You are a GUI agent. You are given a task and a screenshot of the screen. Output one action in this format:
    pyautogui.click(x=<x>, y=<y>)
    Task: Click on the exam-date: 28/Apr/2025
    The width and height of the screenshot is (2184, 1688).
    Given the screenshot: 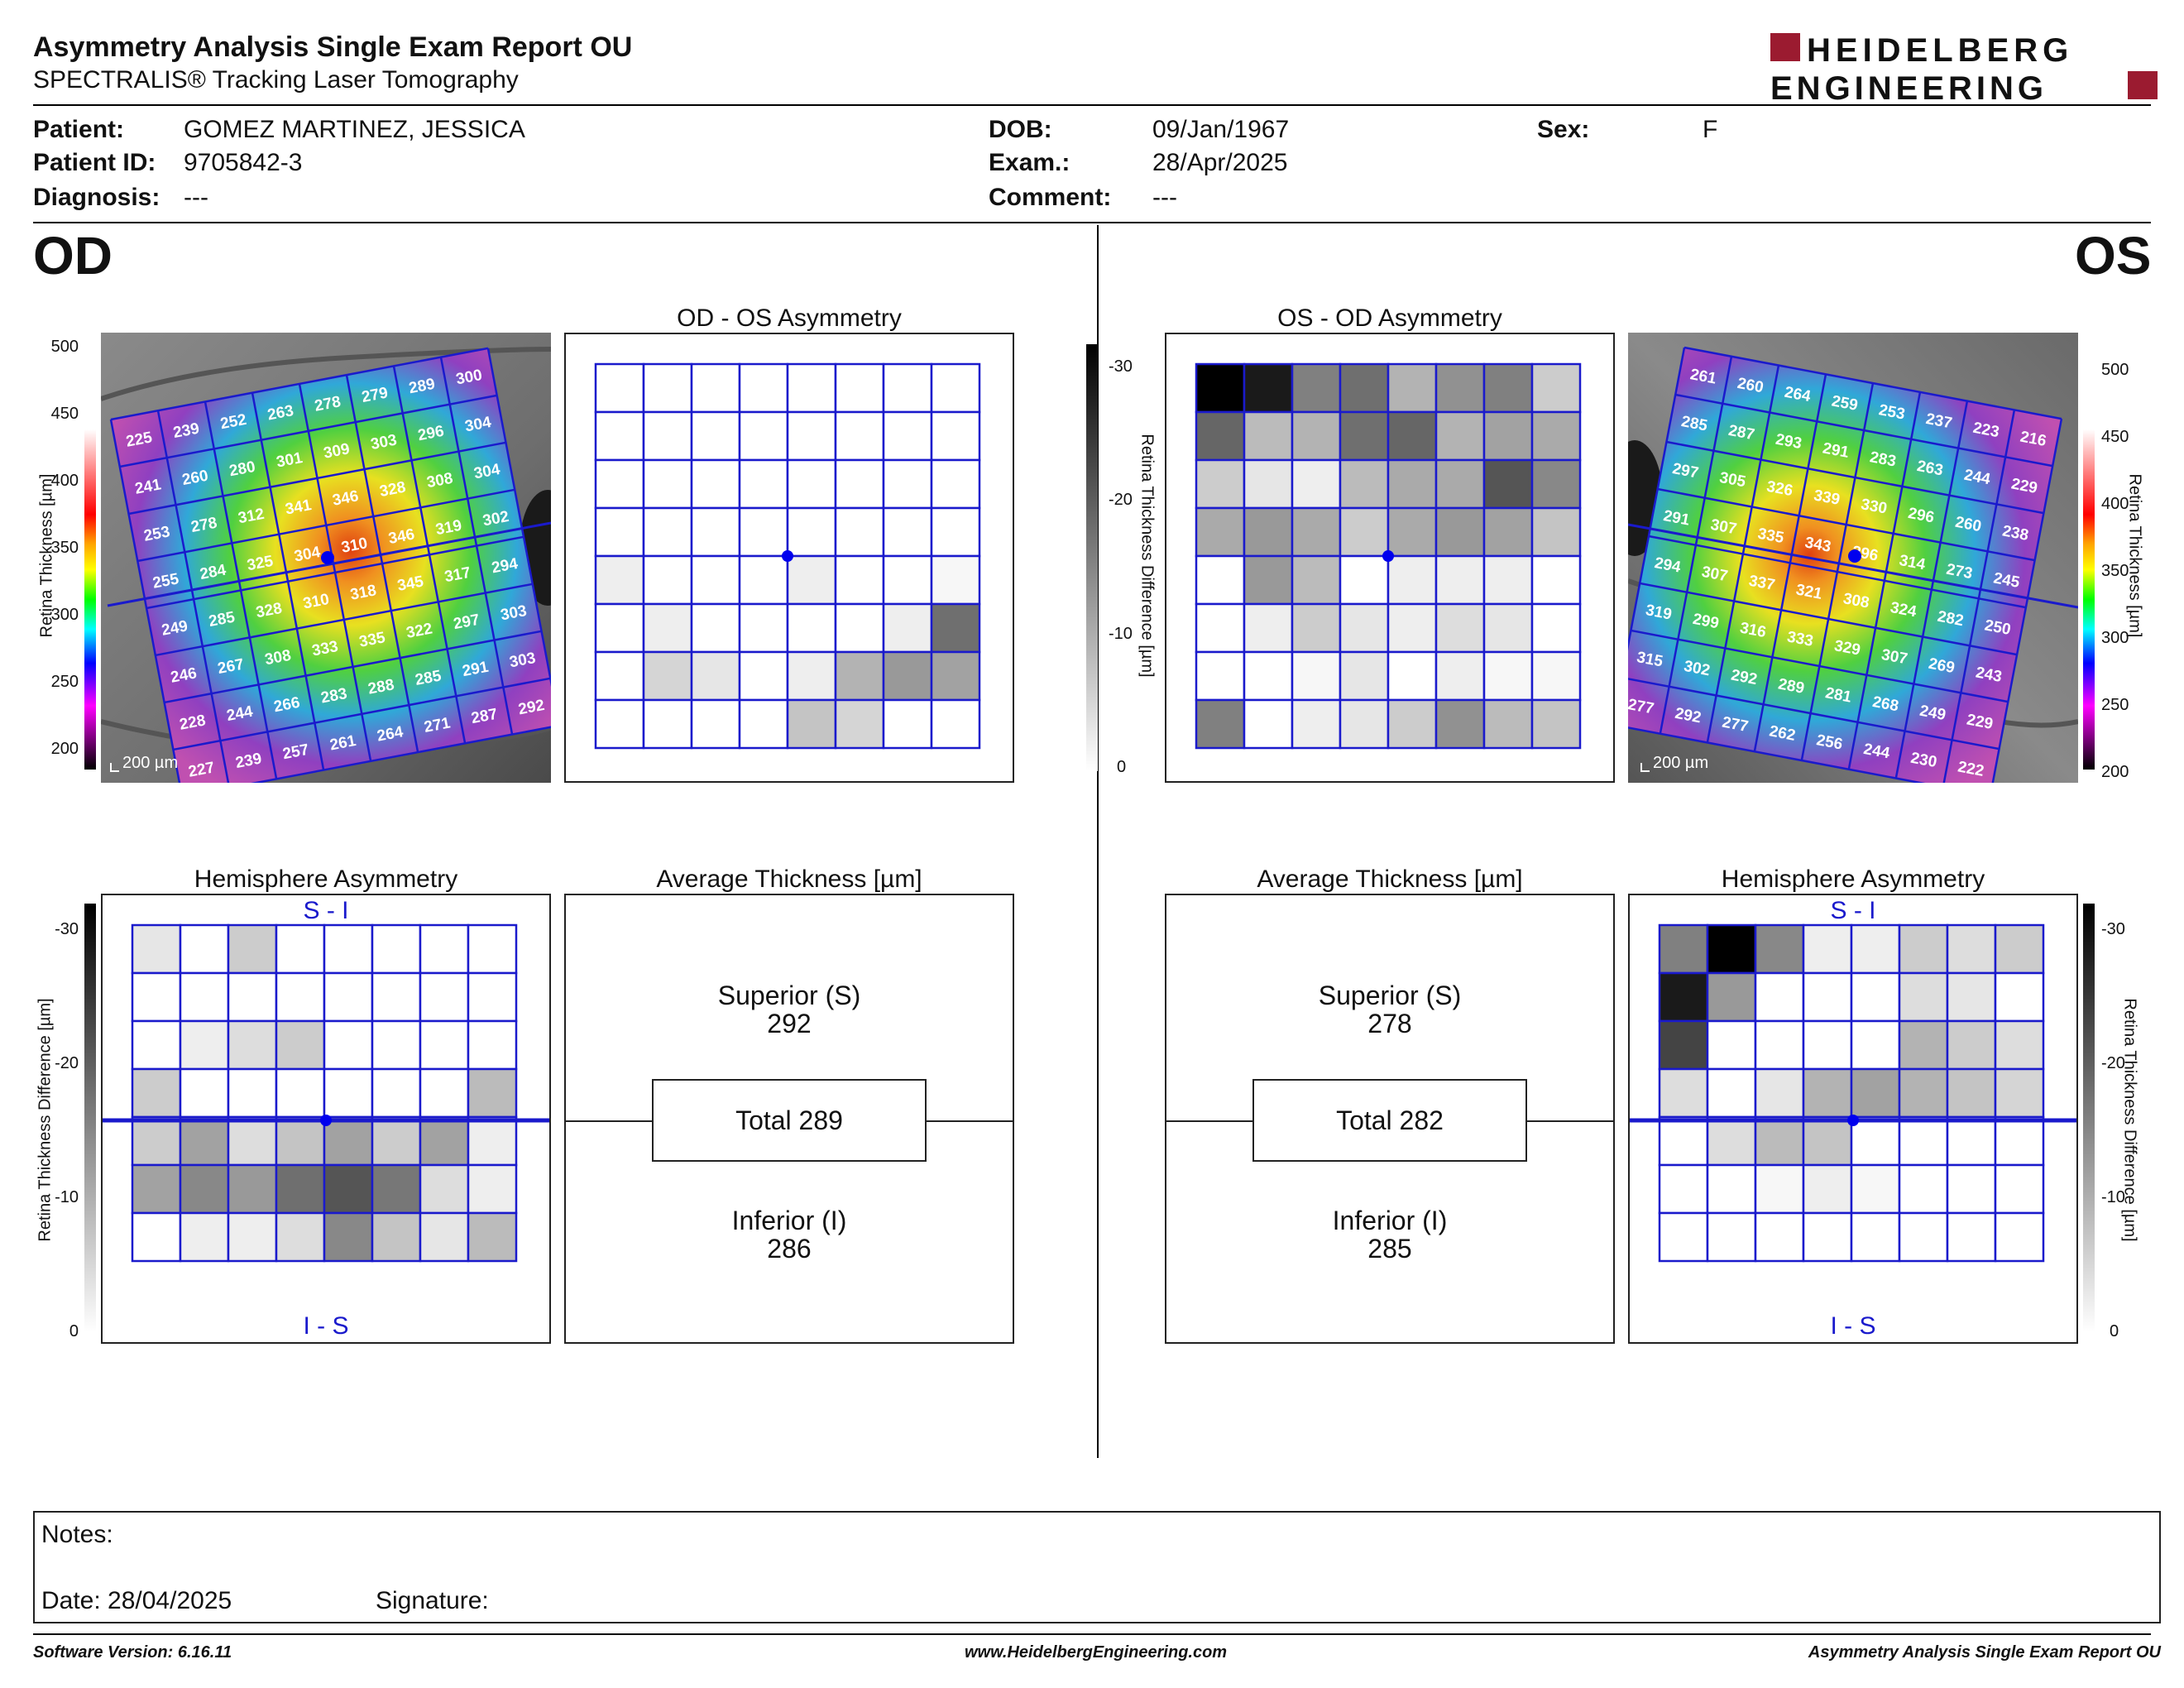 What is the action you would take?
    pyautogui.click(x=1220, y=162)
    